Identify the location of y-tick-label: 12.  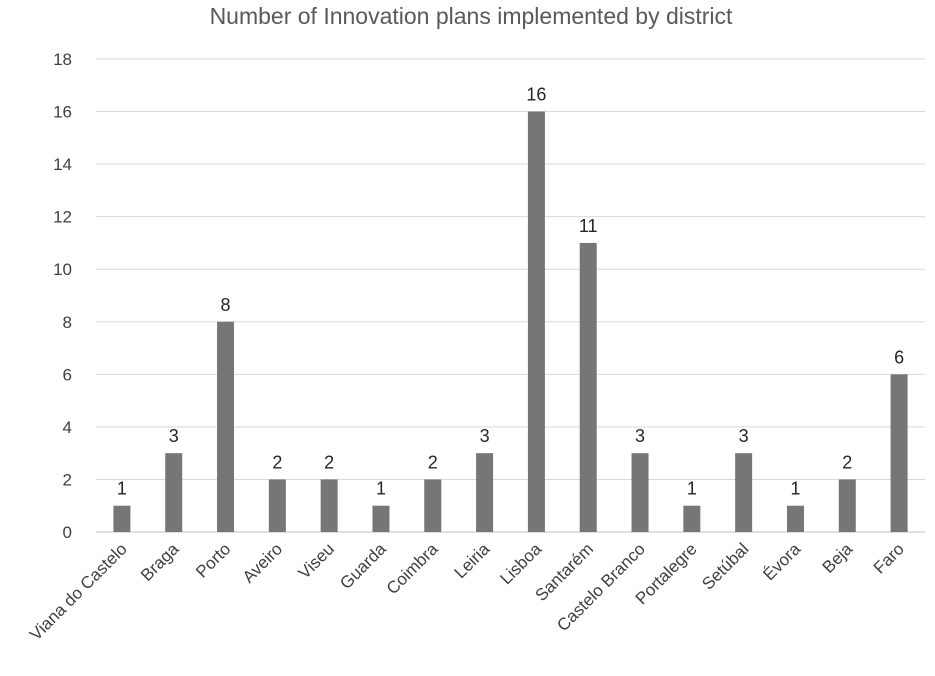
(62, 217).